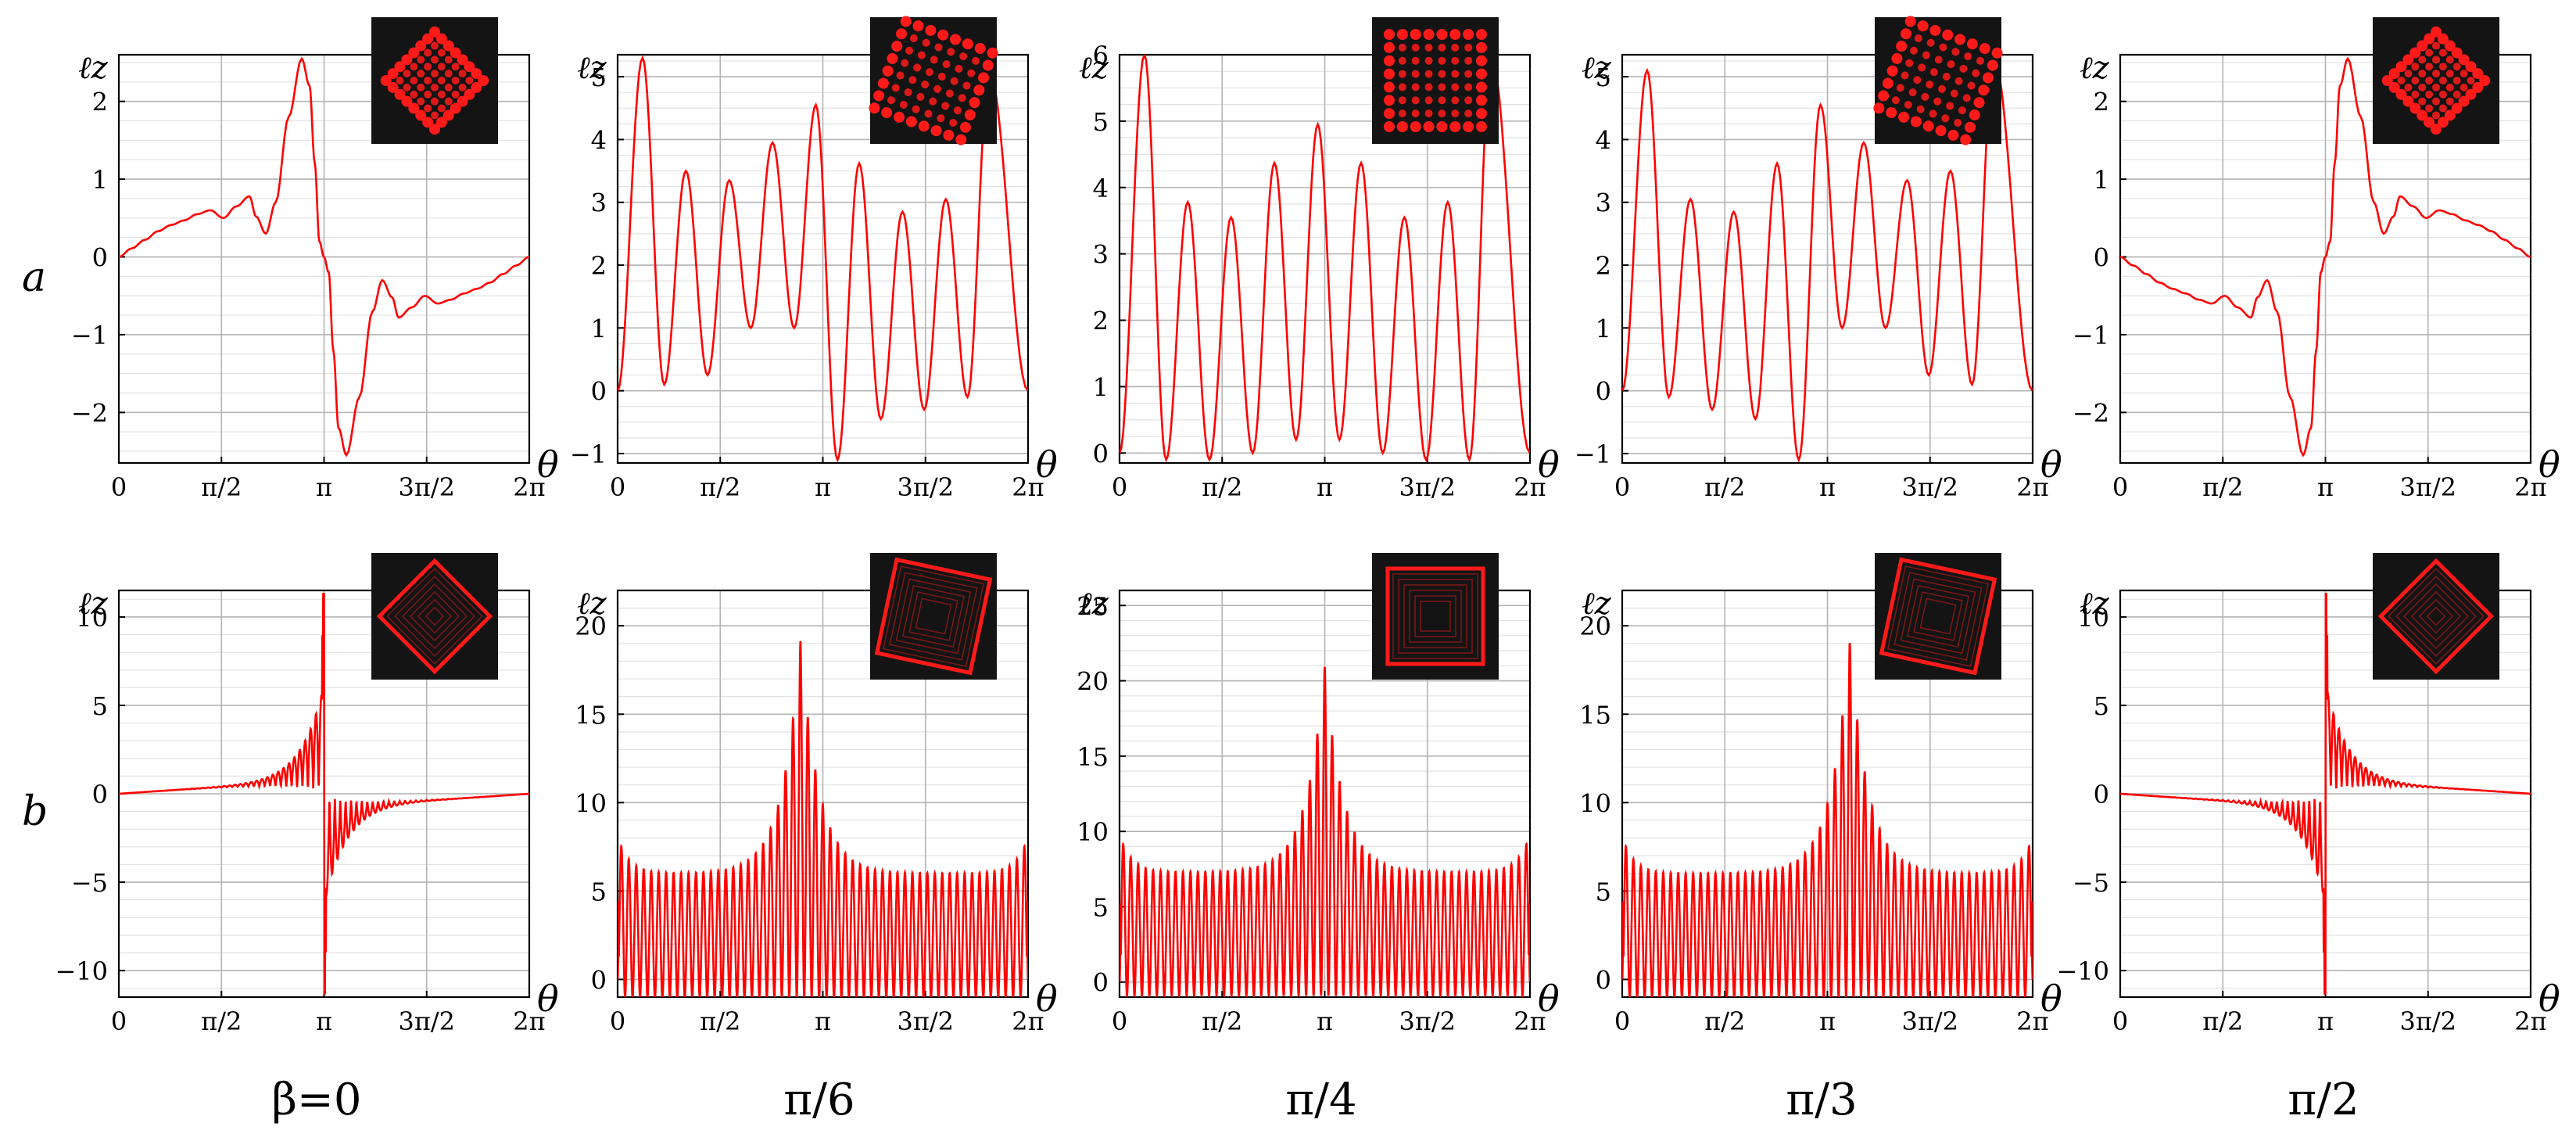 This screenshot has width=2576, height=1141. I want to click on y-tick-label: 20, so click(1595, 626).